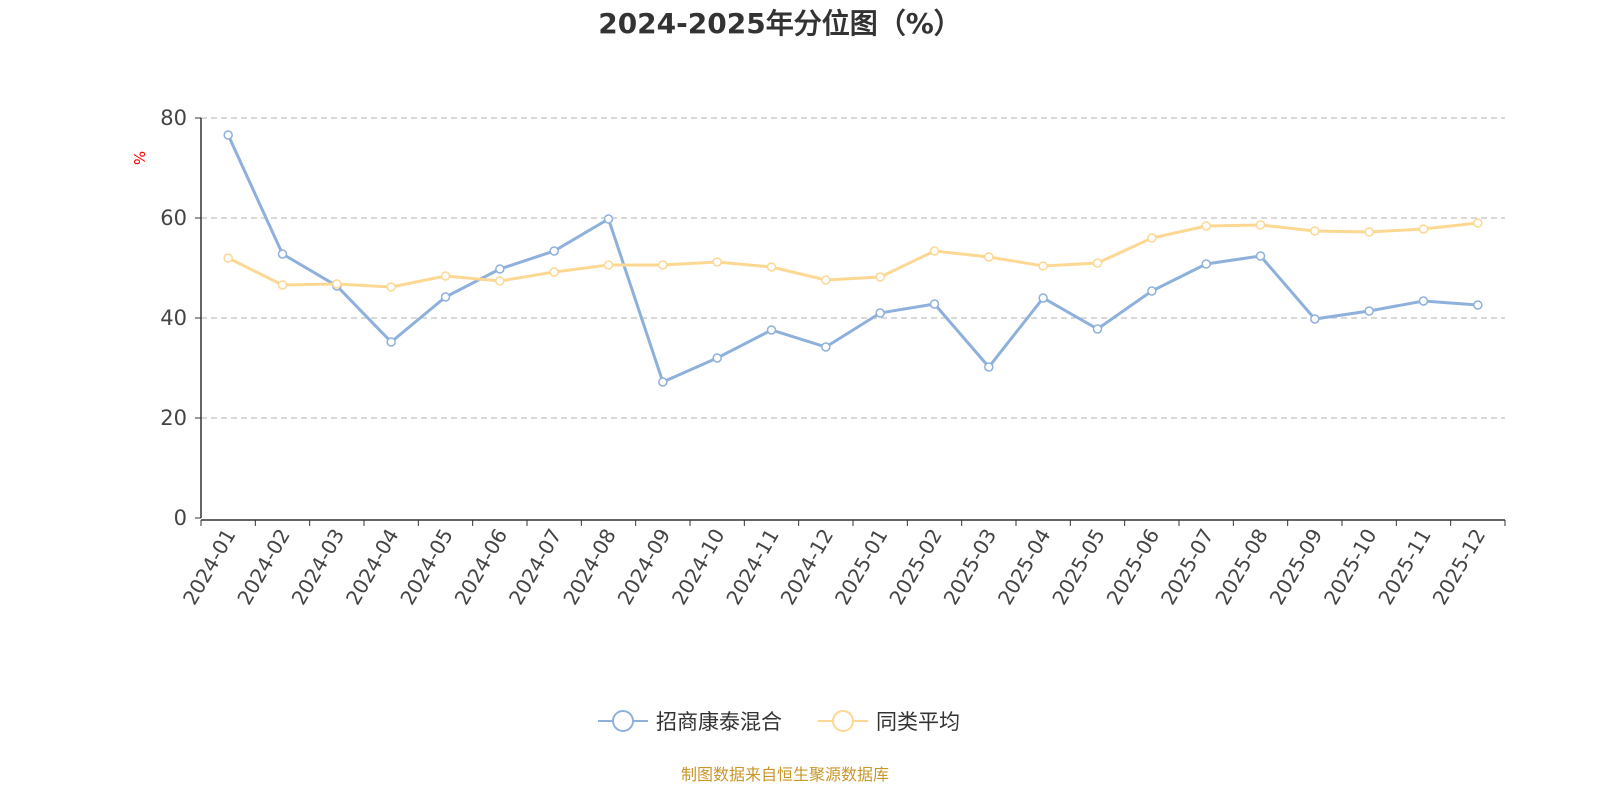  I want to click on x-tick-label: 2025-03, so click(970, 567).